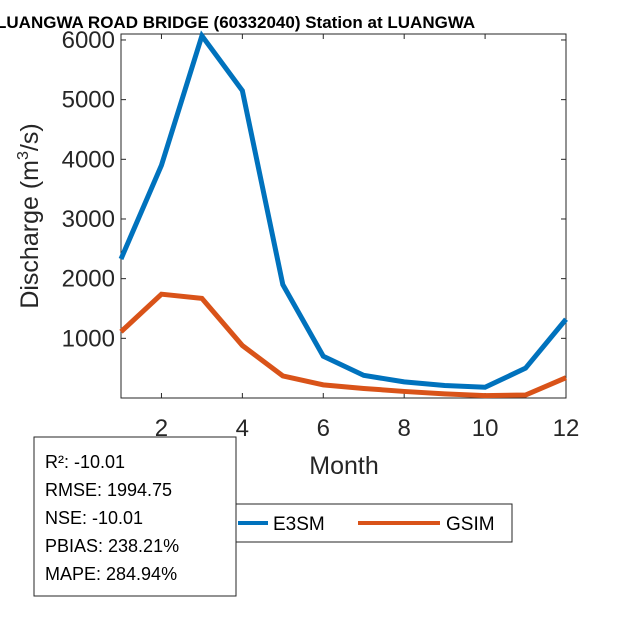  Describe the element at coordinates (88, 159) in the screenshot. I see `y-tick-label: 4000` at that location.